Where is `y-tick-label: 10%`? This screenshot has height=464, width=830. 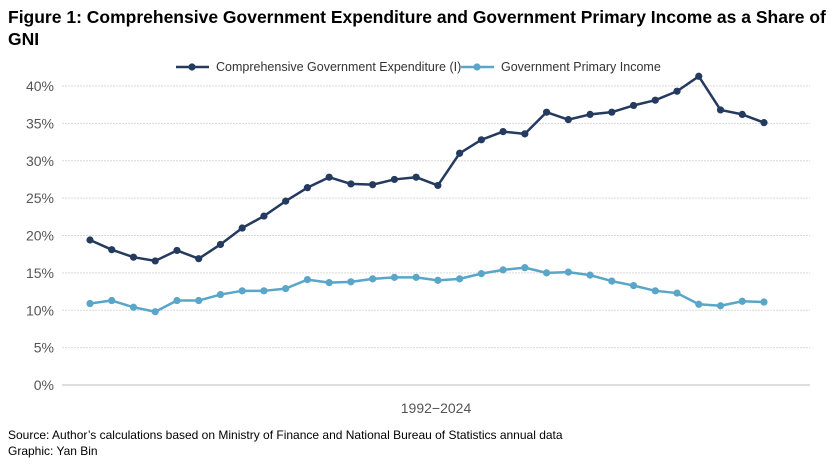
y-tick-label: 10% is located at coordinates (40, 310).